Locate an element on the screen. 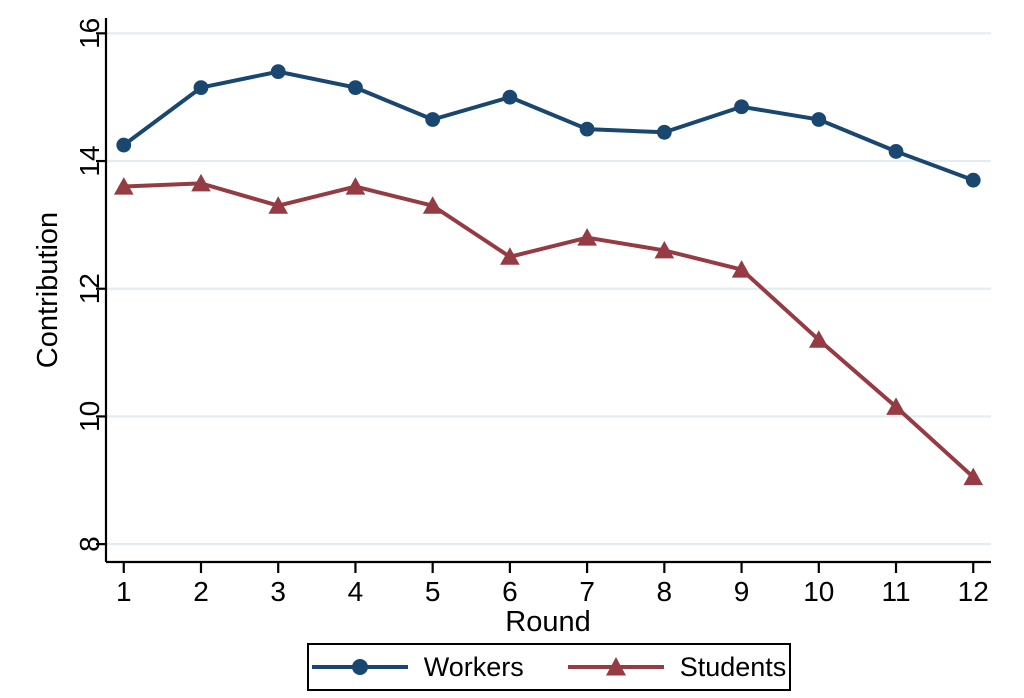  x-tick-label: 6 is located at coordinates (510, 591).